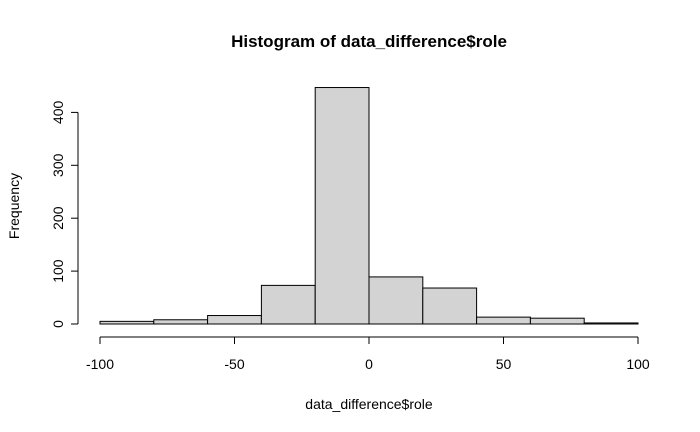 This screenshot has height=432, width=700. I want to click on x-axis-label: data_difference$role, so click(369, 404).